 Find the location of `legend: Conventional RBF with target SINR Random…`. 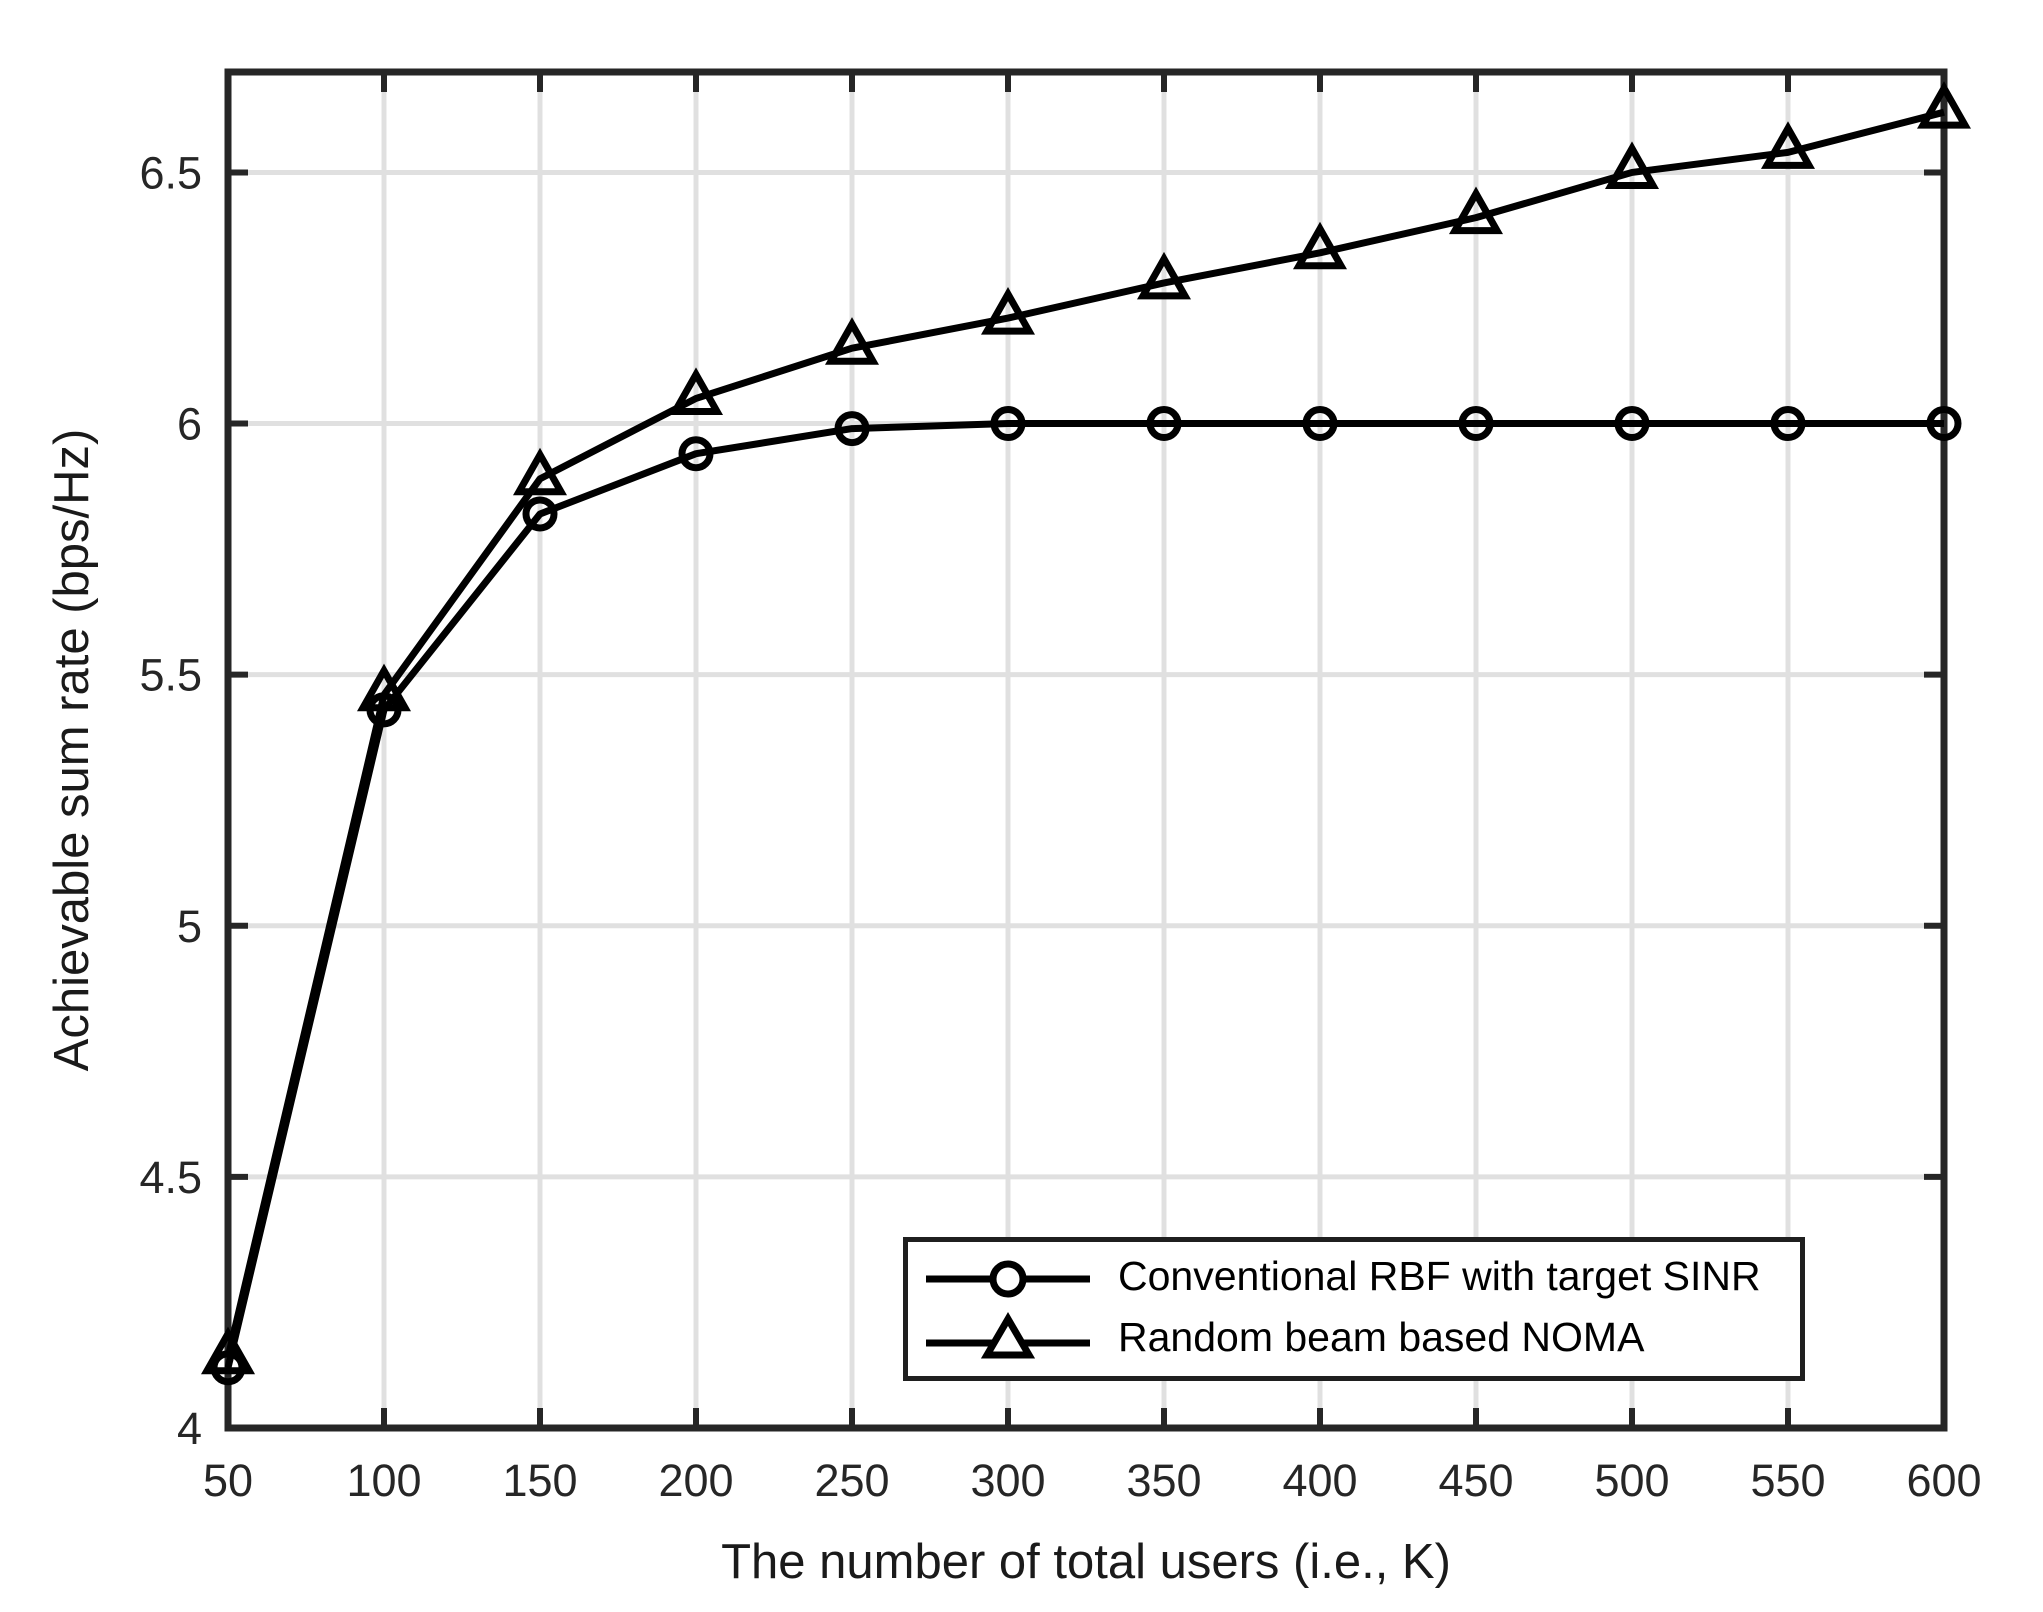

legend: Conventional RBF with target SINR Random… is located at coordinates (1354, 1309).